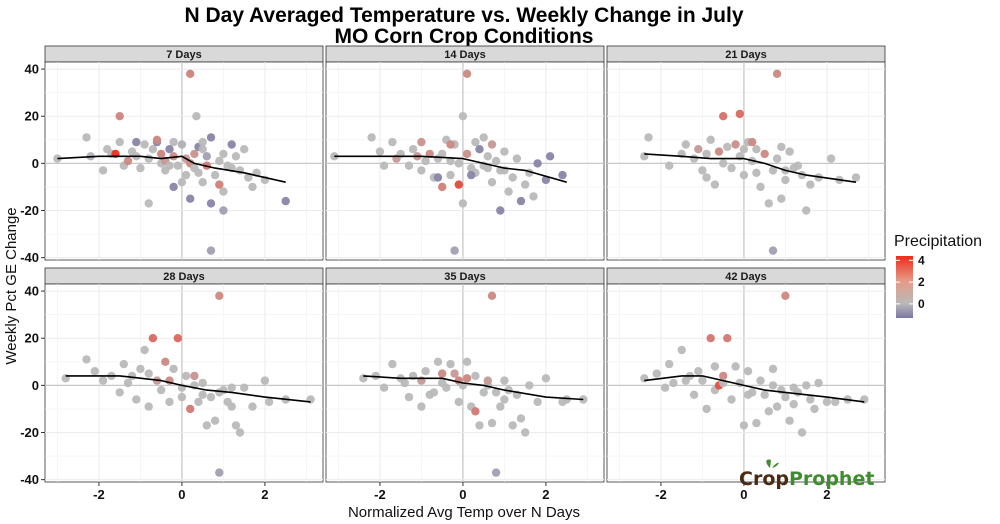 Image resolution: width=1000 pixels, height=524 pixels. I want to click on facet-panel: 35 Days, so click(465, 375).